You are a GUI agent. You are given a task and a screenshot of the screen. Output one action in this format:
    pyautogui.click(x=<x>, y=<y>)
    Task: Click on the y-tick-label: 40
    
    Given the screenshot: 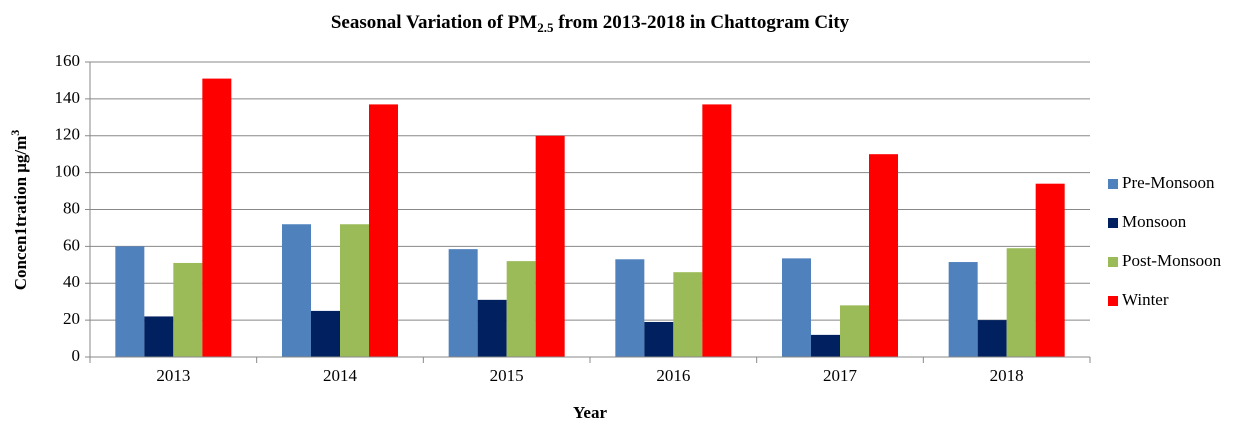 What is the action you would take?
    pyautogui.click(x=71, y=281)
    